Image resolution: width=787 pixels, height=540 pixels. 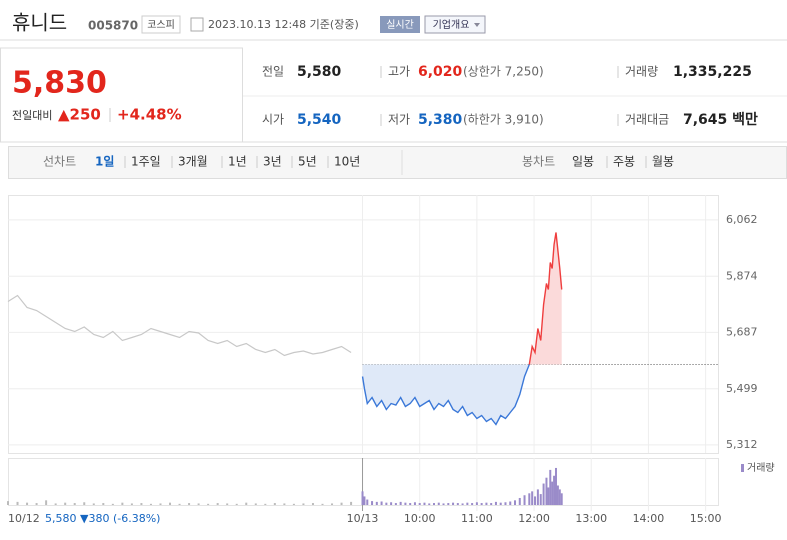 What do you see at coordinates (319, 120) in the screenshot?
I see `quote-value: 5,540` at bounding box center [319, 120].